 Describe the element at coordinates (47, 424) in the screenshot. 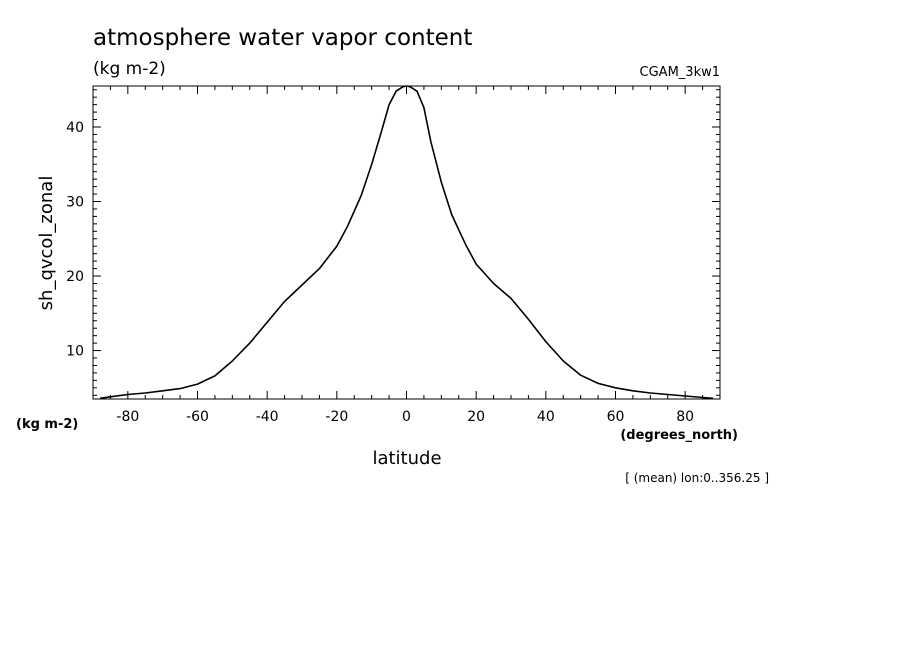

I see `y-axis-units: (kg m-2)` at that location.